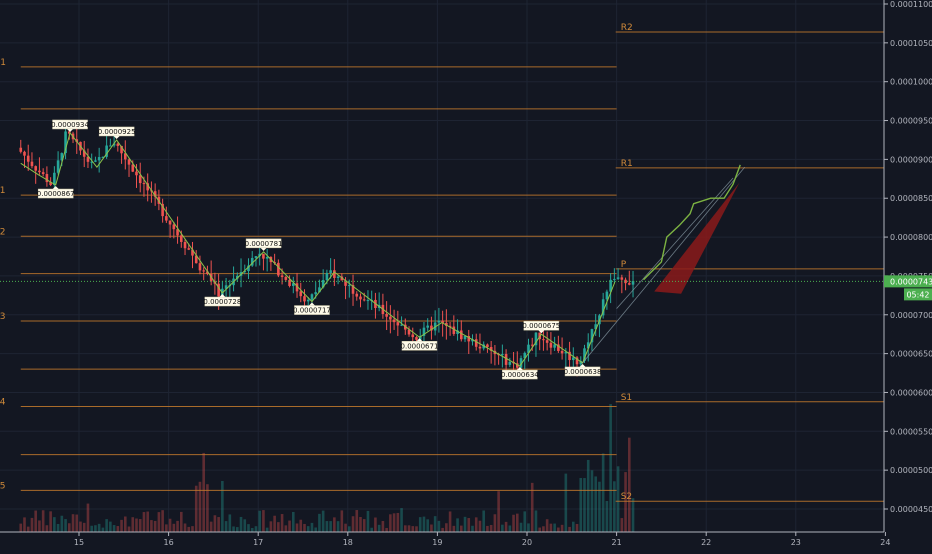  What do you see at coordinates (911, 354) in the screenshot?
I see `price-tick-label: 0.0000650` at bounding box center [911, 354].